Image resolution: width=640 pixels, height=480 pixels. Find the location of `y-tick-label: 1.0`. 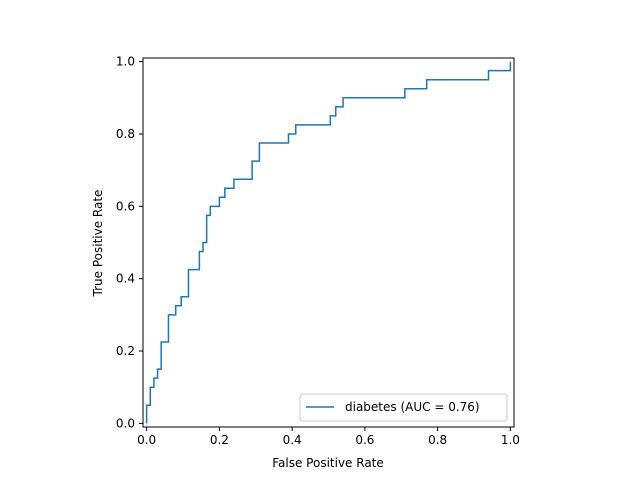

y-tick-label: 1.0 is located at coordinates (125, 62).